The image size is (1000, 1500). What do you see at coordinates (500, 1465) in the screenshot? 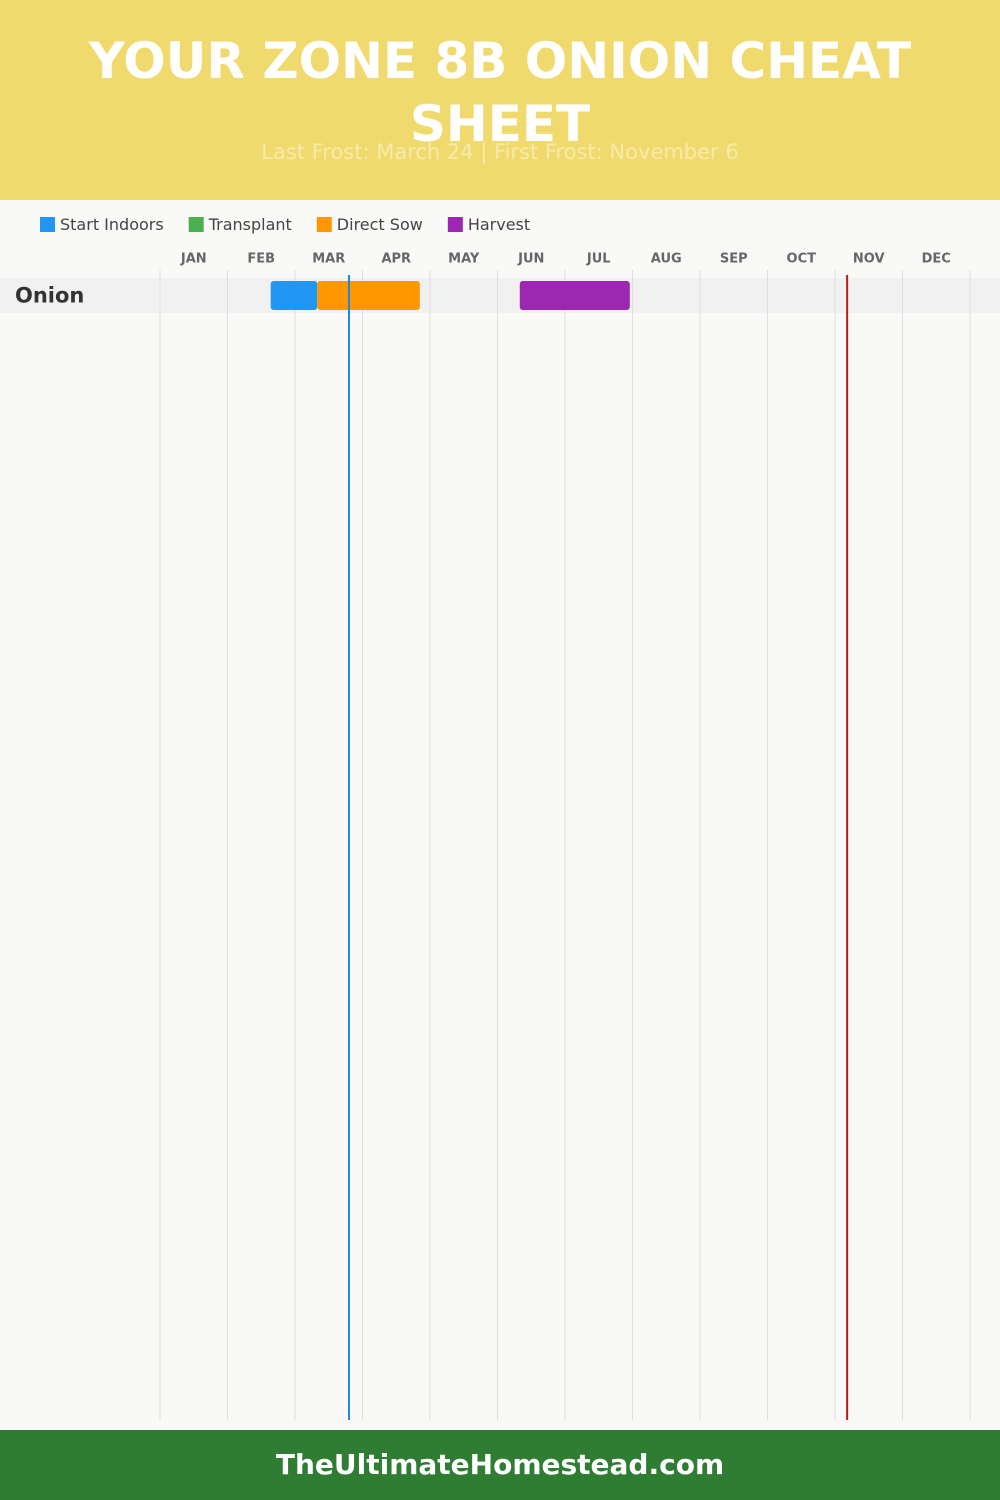
I see `footer: TheUltimateHomestead.com` at bounding box center [500, 1465].